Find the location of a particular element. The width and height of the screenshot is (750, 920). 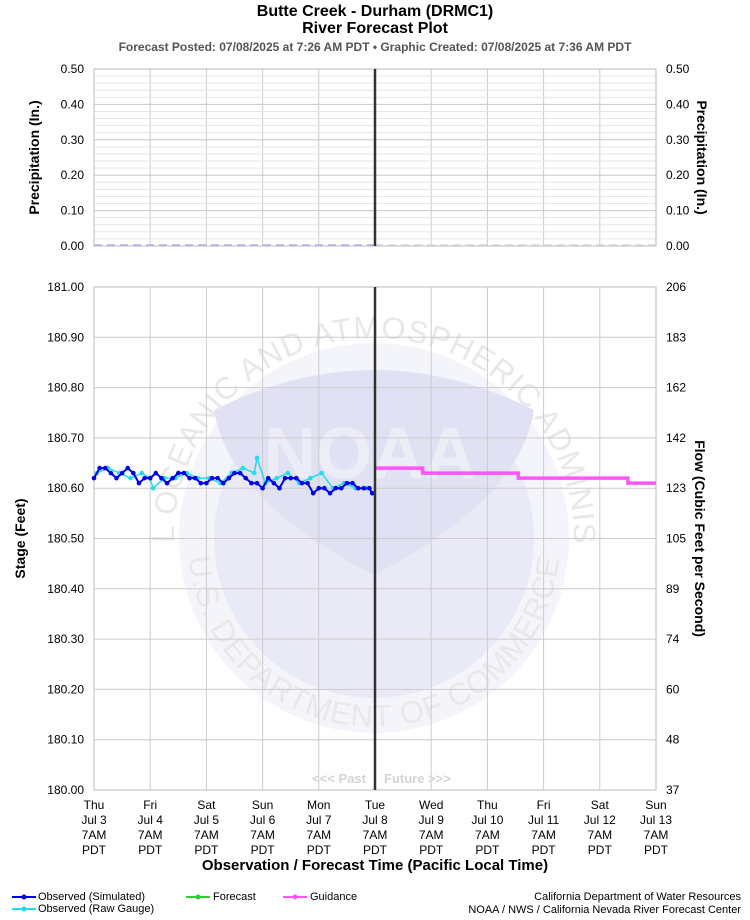

precip-ytick-right: 0.50 is located at coordinates (678, 69).